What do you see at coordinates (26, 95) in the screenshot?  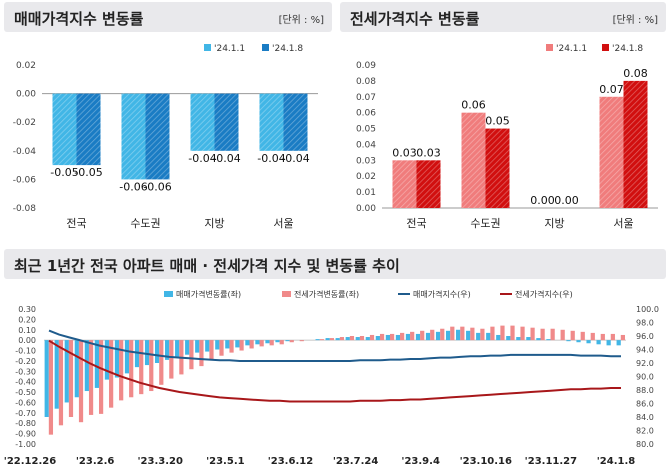 I see `sale-ytick: 0.00` at bounding box center [26, 95].